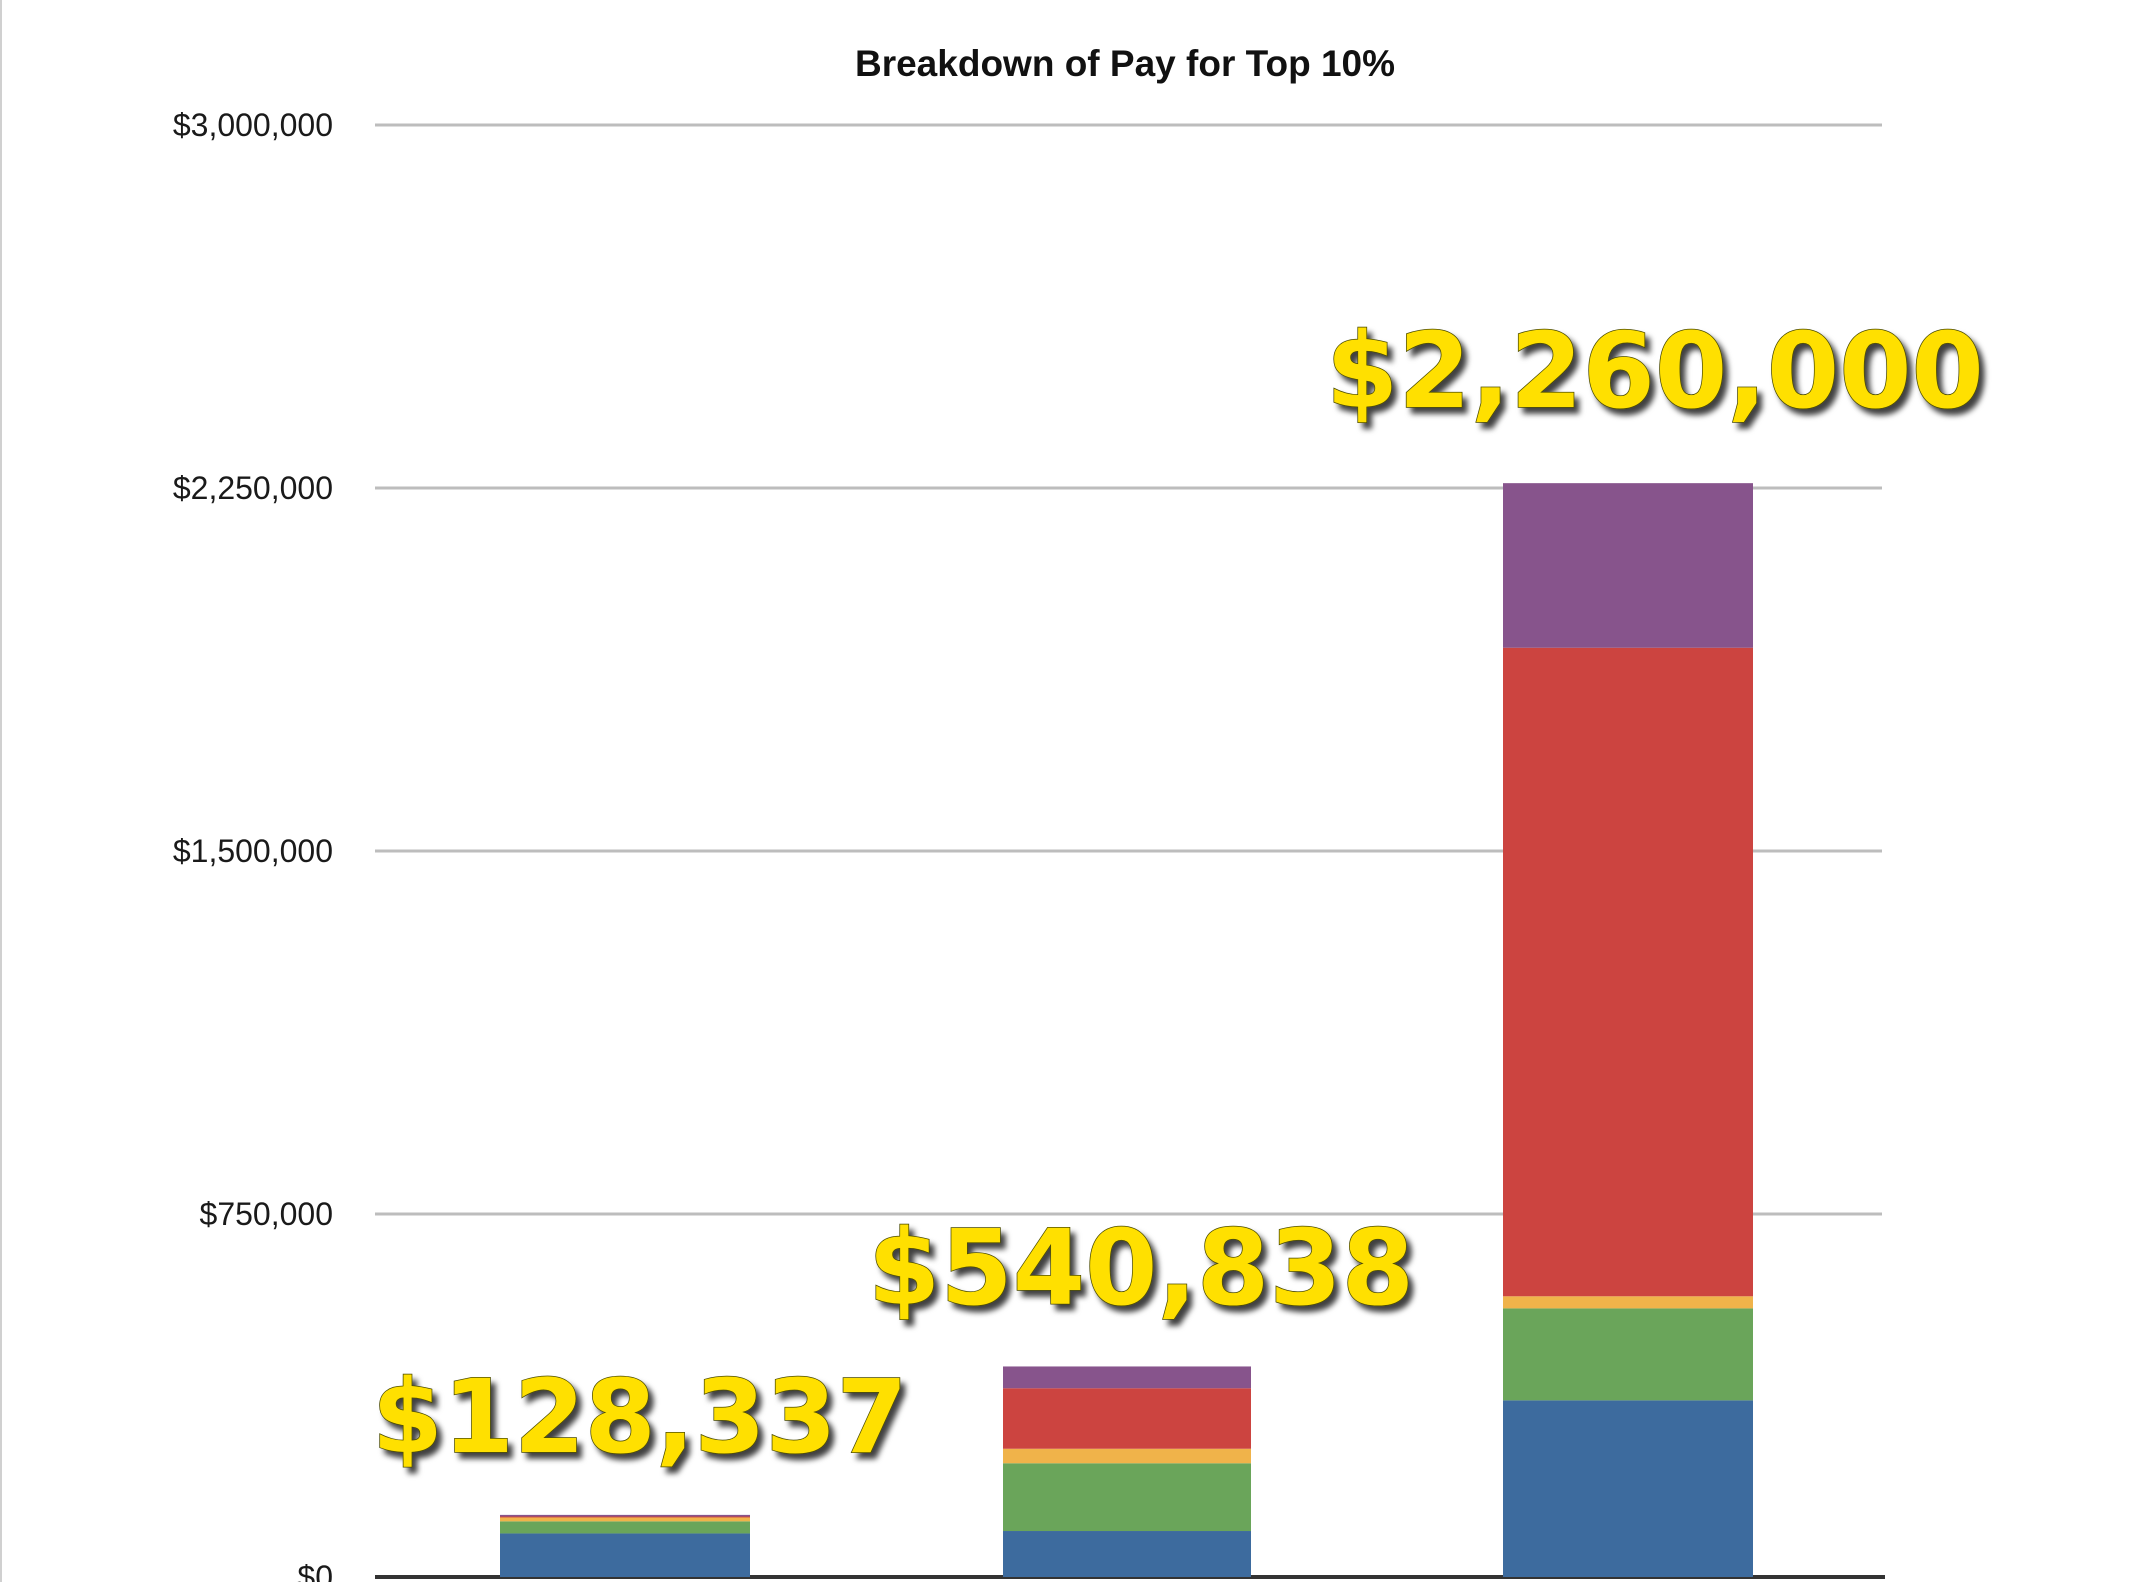  Describe the element at coordinates (253, 488) in the screenshot. I see `y-tick-label: $2,250,000` at that location.